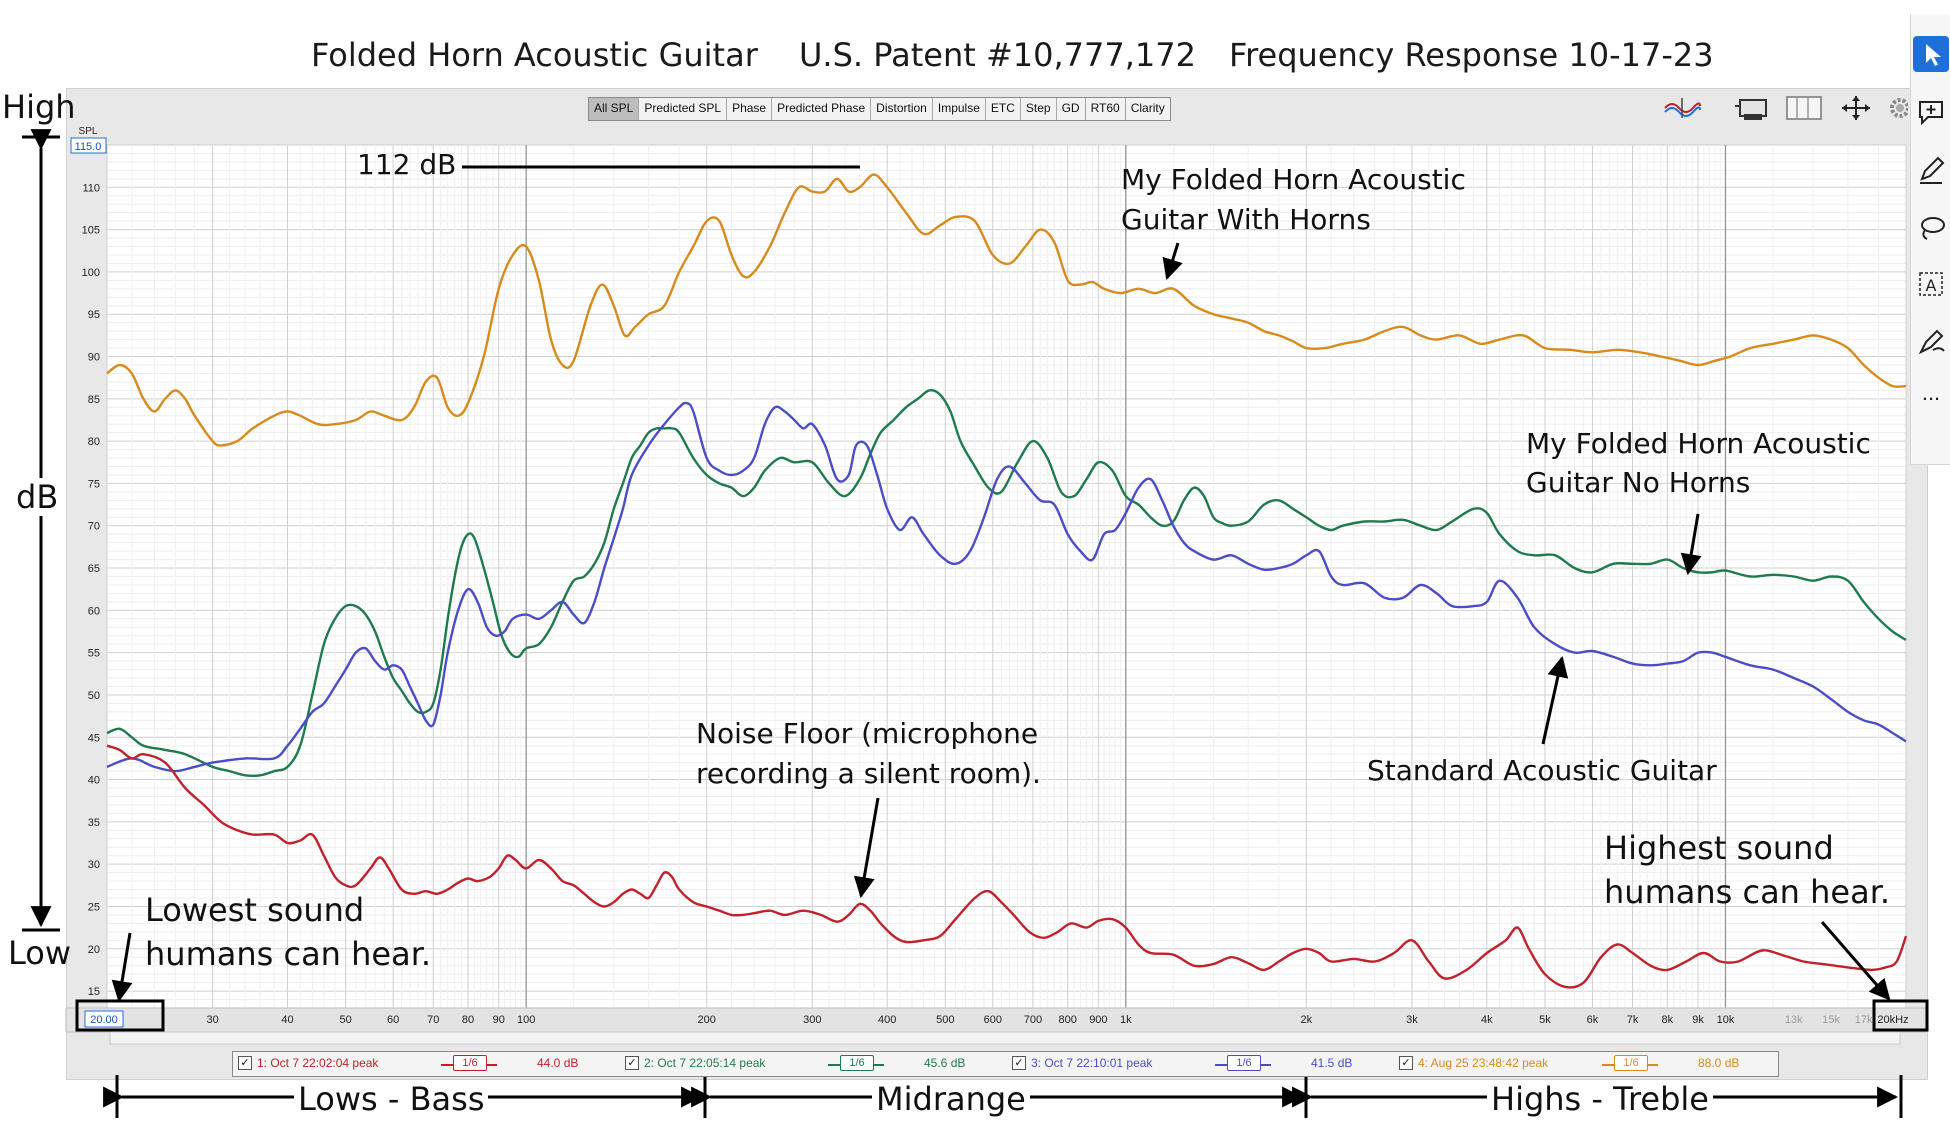  What do you see at coordinates (1106, 109) in the screenshot?
I see `tab-rt60: RT60` at bounding box center [1106, 109].